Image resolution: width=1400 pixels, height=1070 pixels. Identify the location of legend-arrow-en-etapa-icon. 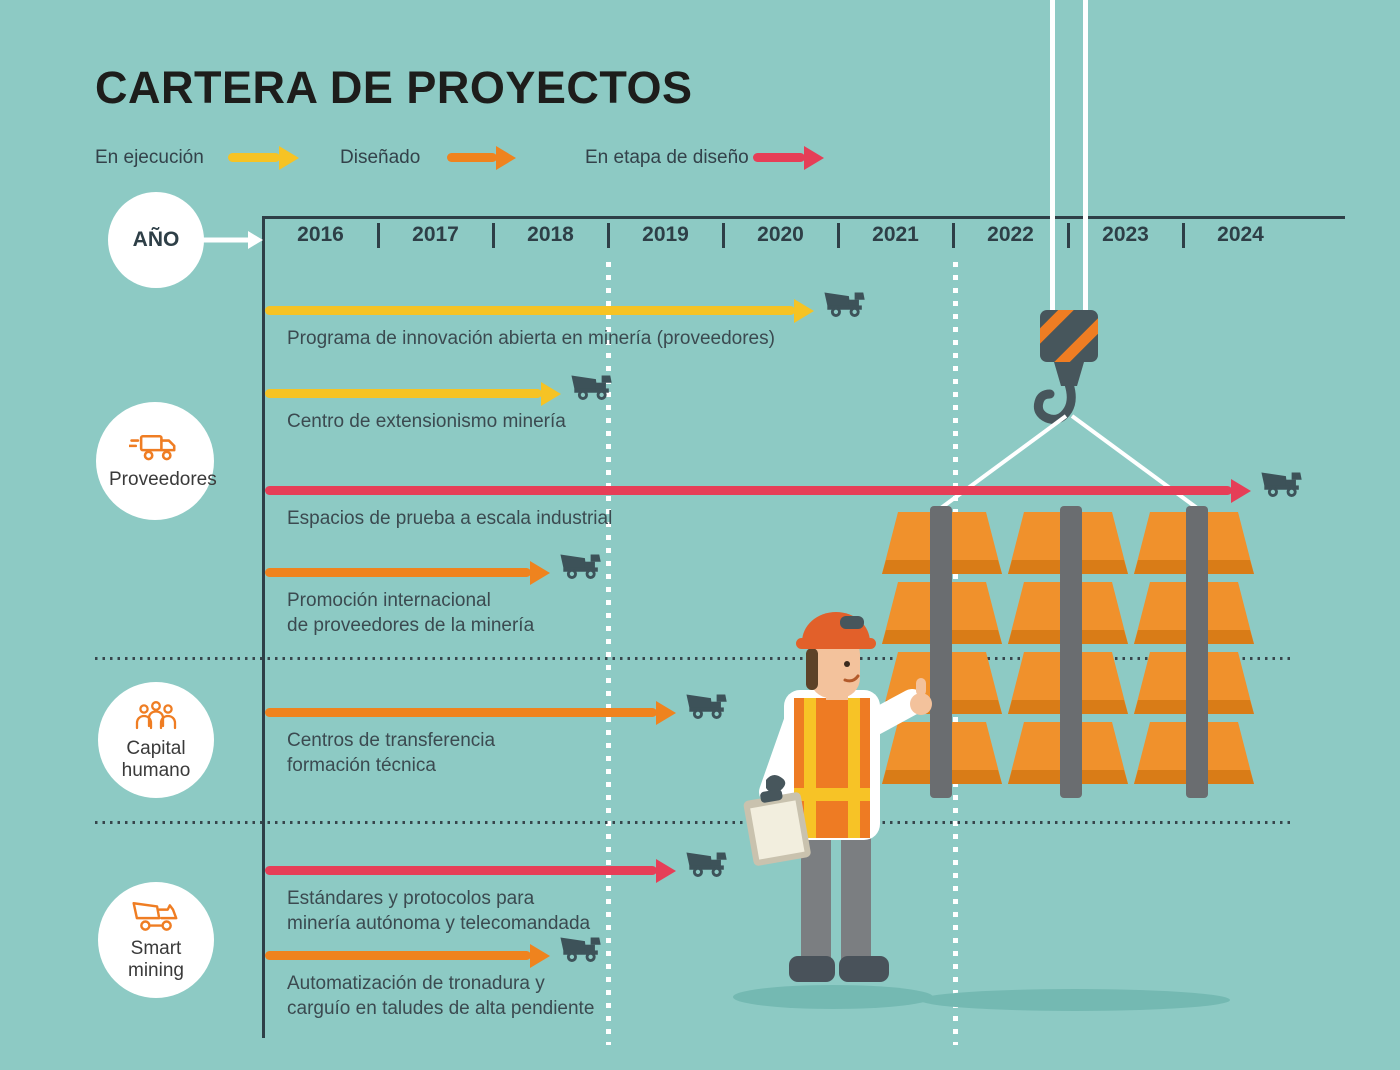
(779, 157).